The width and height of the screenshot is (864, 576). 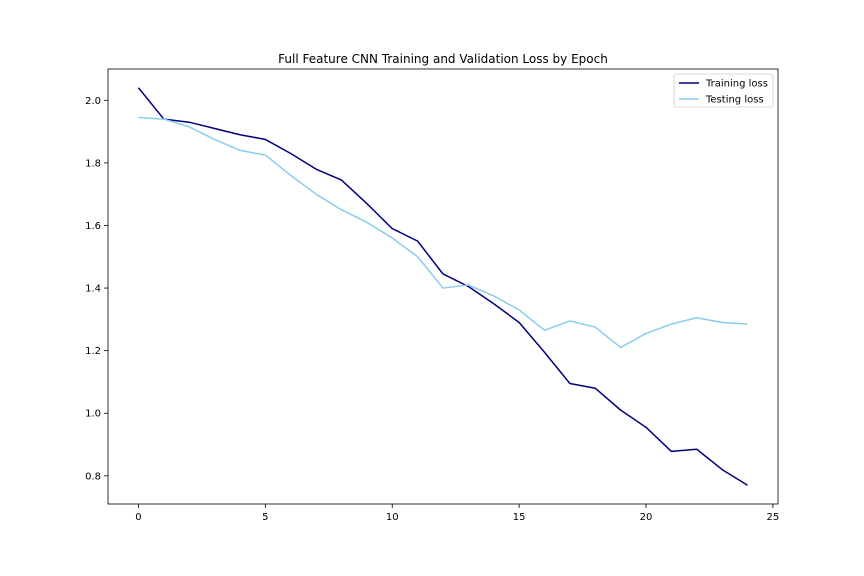 What do you see at coordinates (392, 517) in the screenshot?
I see `x-tick-label: 10` at bounding box center [392, 517].